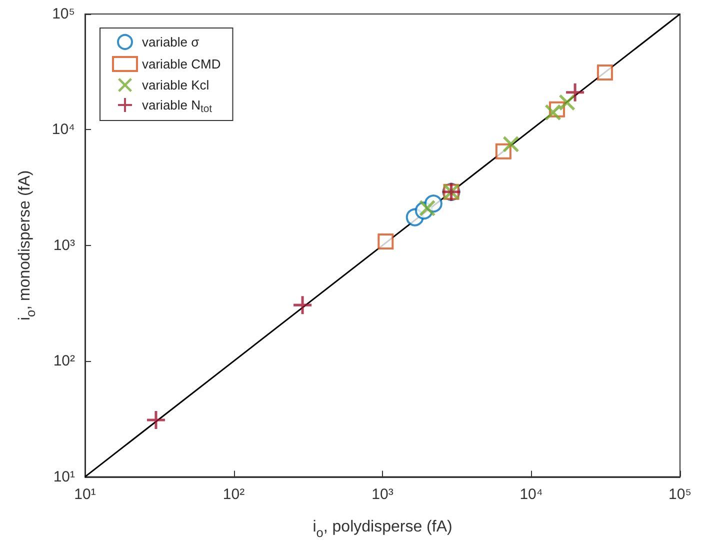 The width and height of the screenshot is (719, 544). I want to click on y-tick-label: 10³, so click(64, 245).